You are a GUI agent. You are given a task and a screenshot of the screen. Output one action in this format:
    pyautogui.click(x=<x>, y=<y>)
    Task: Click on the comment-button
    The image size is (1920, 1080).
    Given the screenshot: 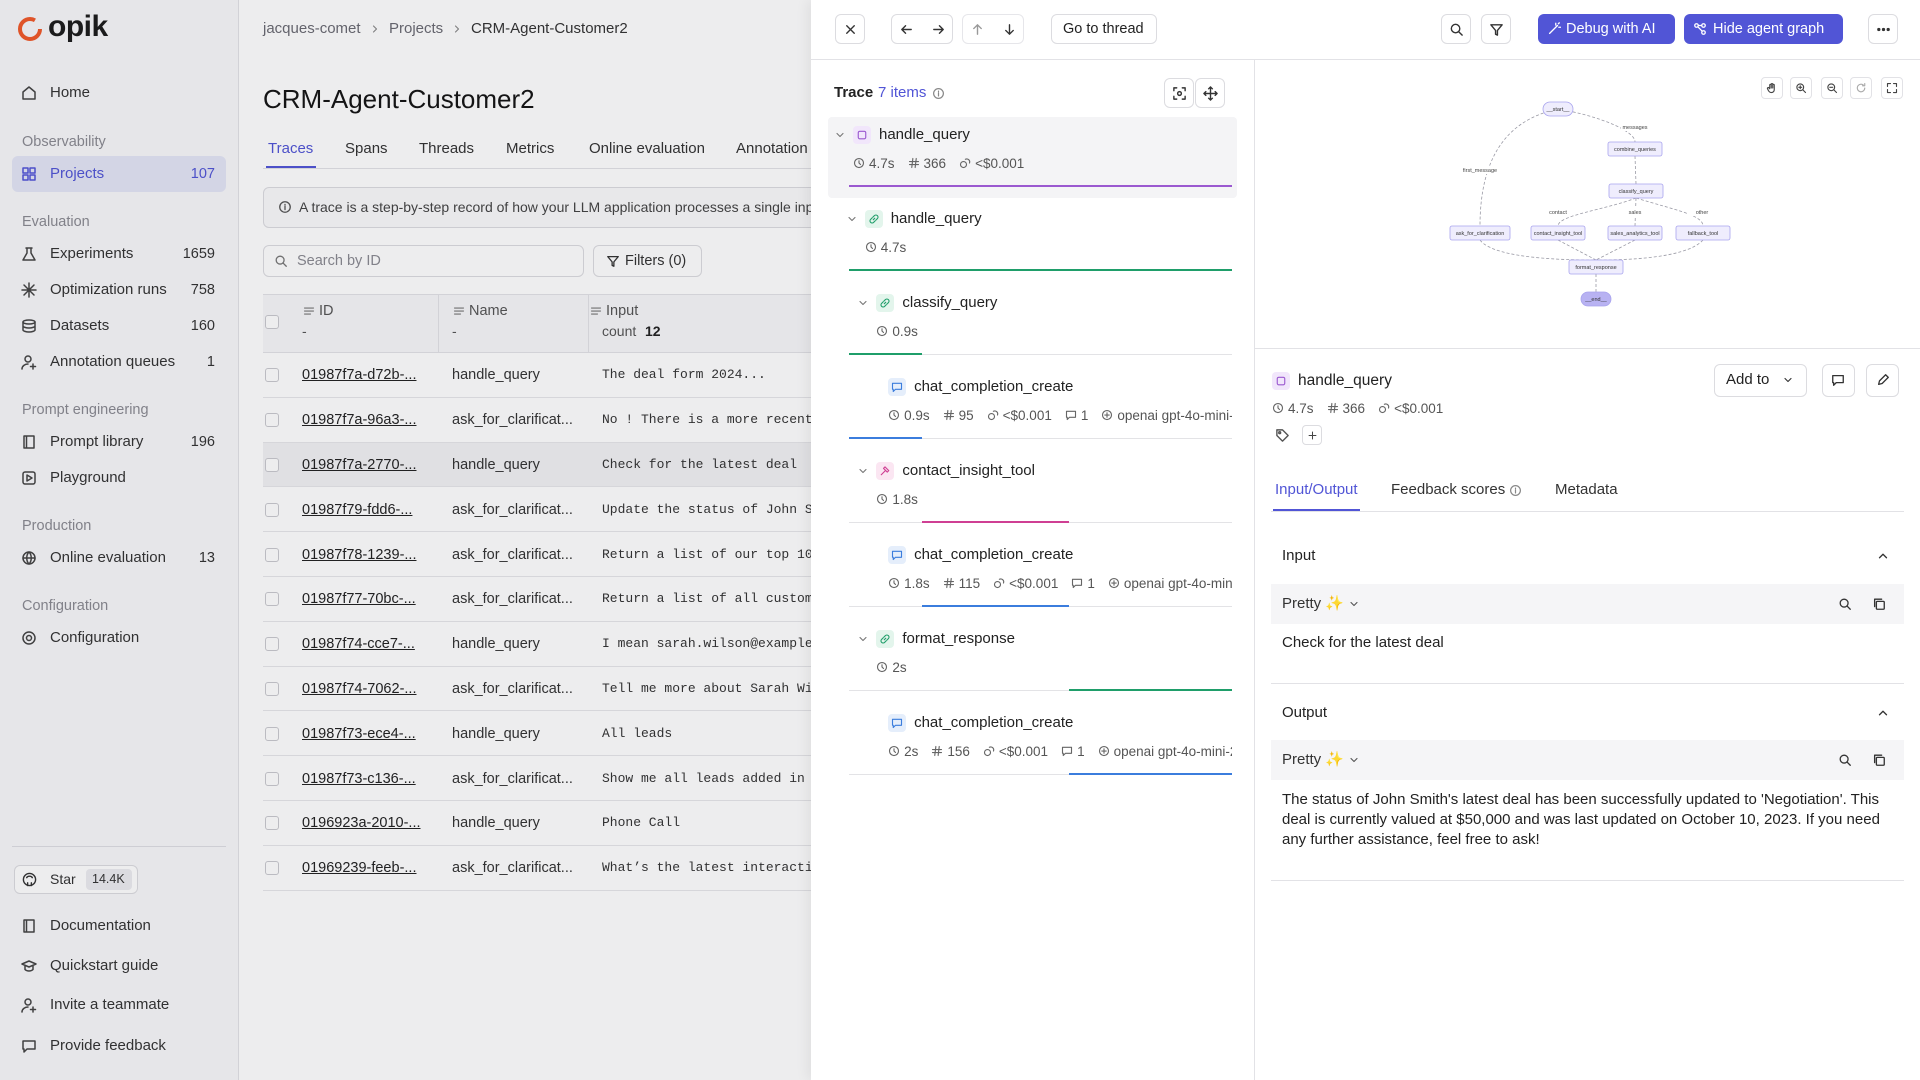 What is the action you would take?
    pyautogui.click(x=1838, y=380)
    